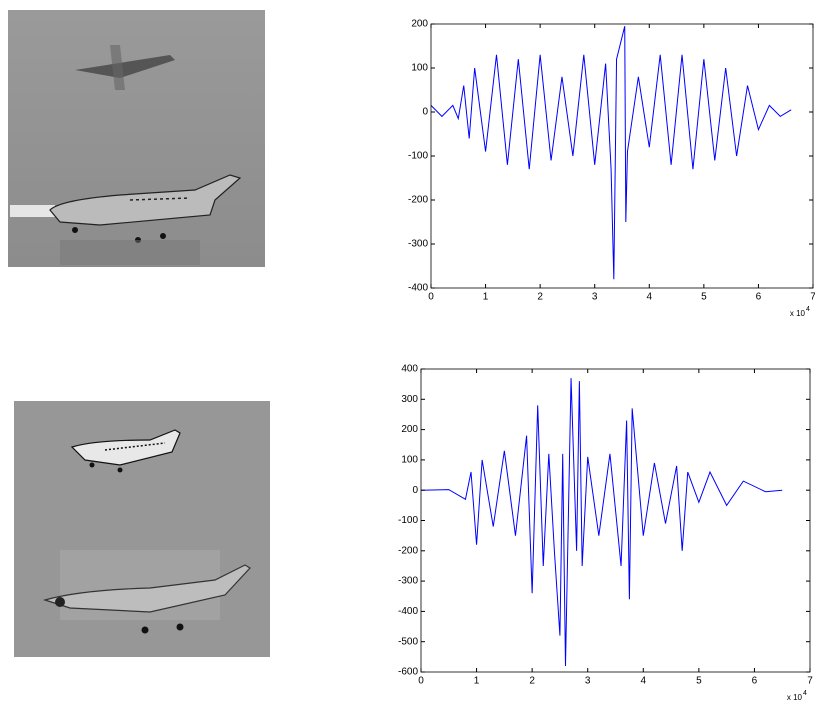 The height and width of the screenshot is (709, 815). What do you see at coordinates (136, 138) in the screenshot?
I see `image-top` at bounding box center [136, 138].